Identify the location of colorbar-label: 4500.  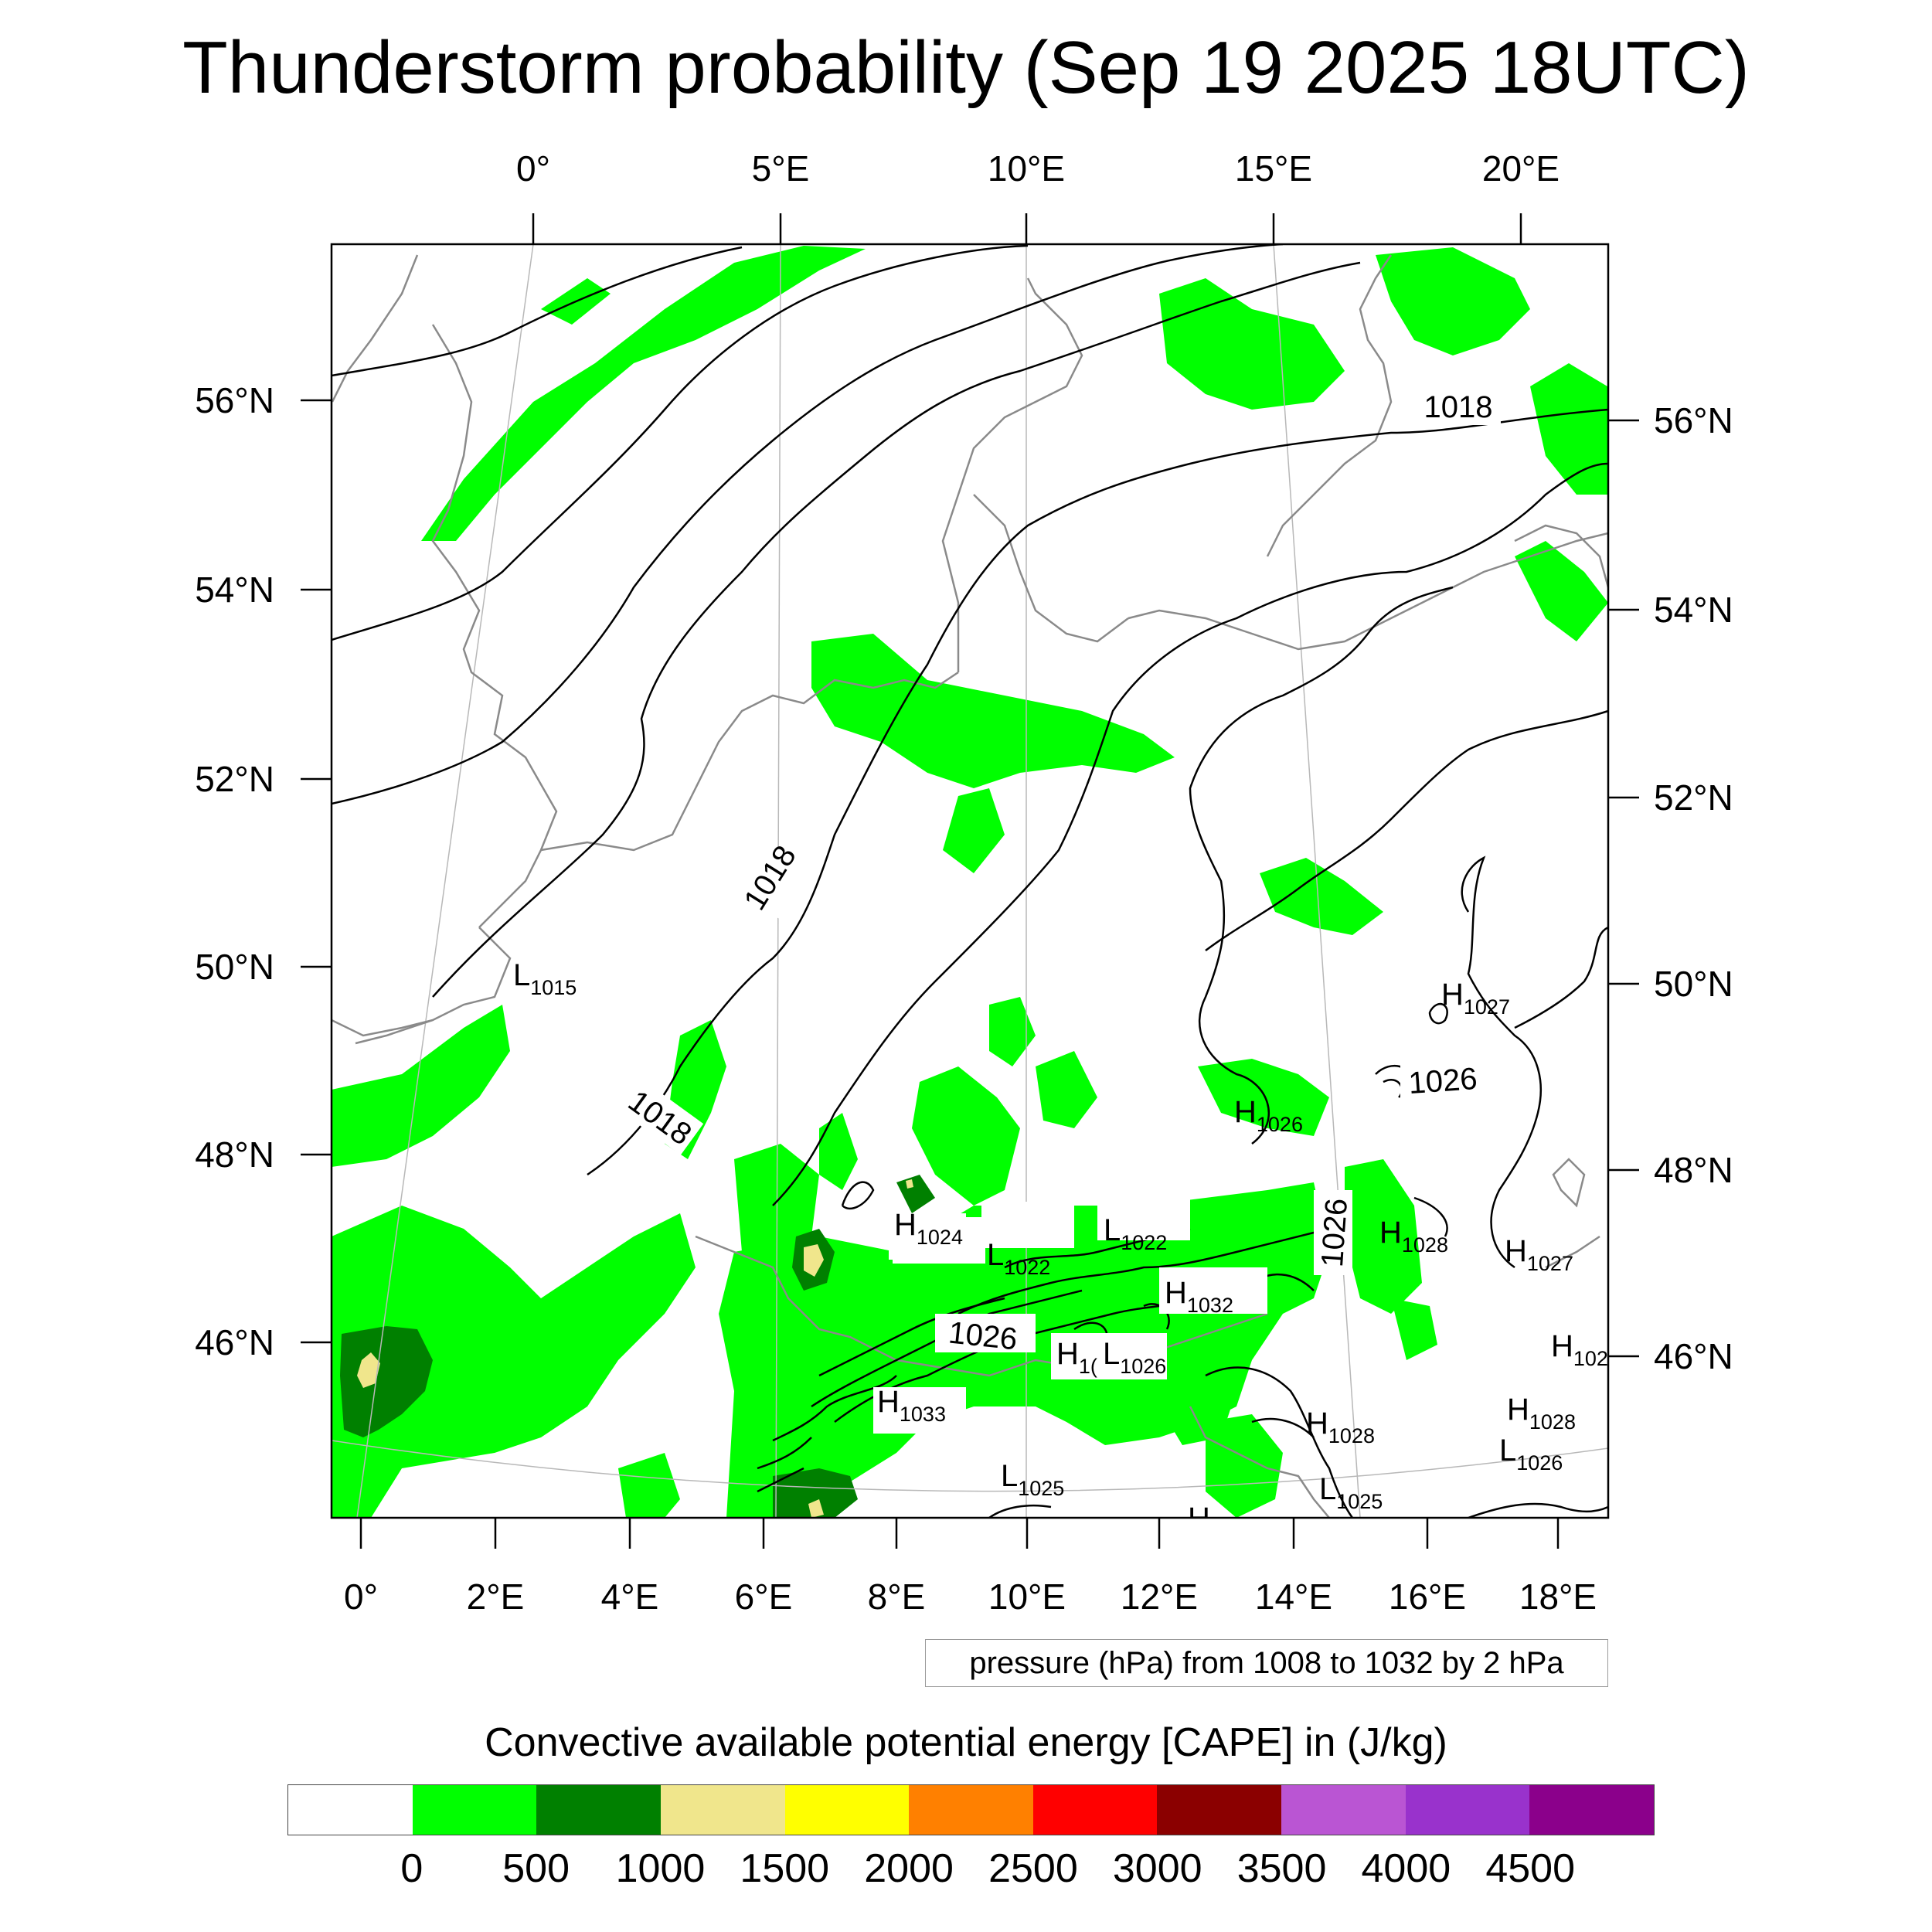
(1531, 1869).